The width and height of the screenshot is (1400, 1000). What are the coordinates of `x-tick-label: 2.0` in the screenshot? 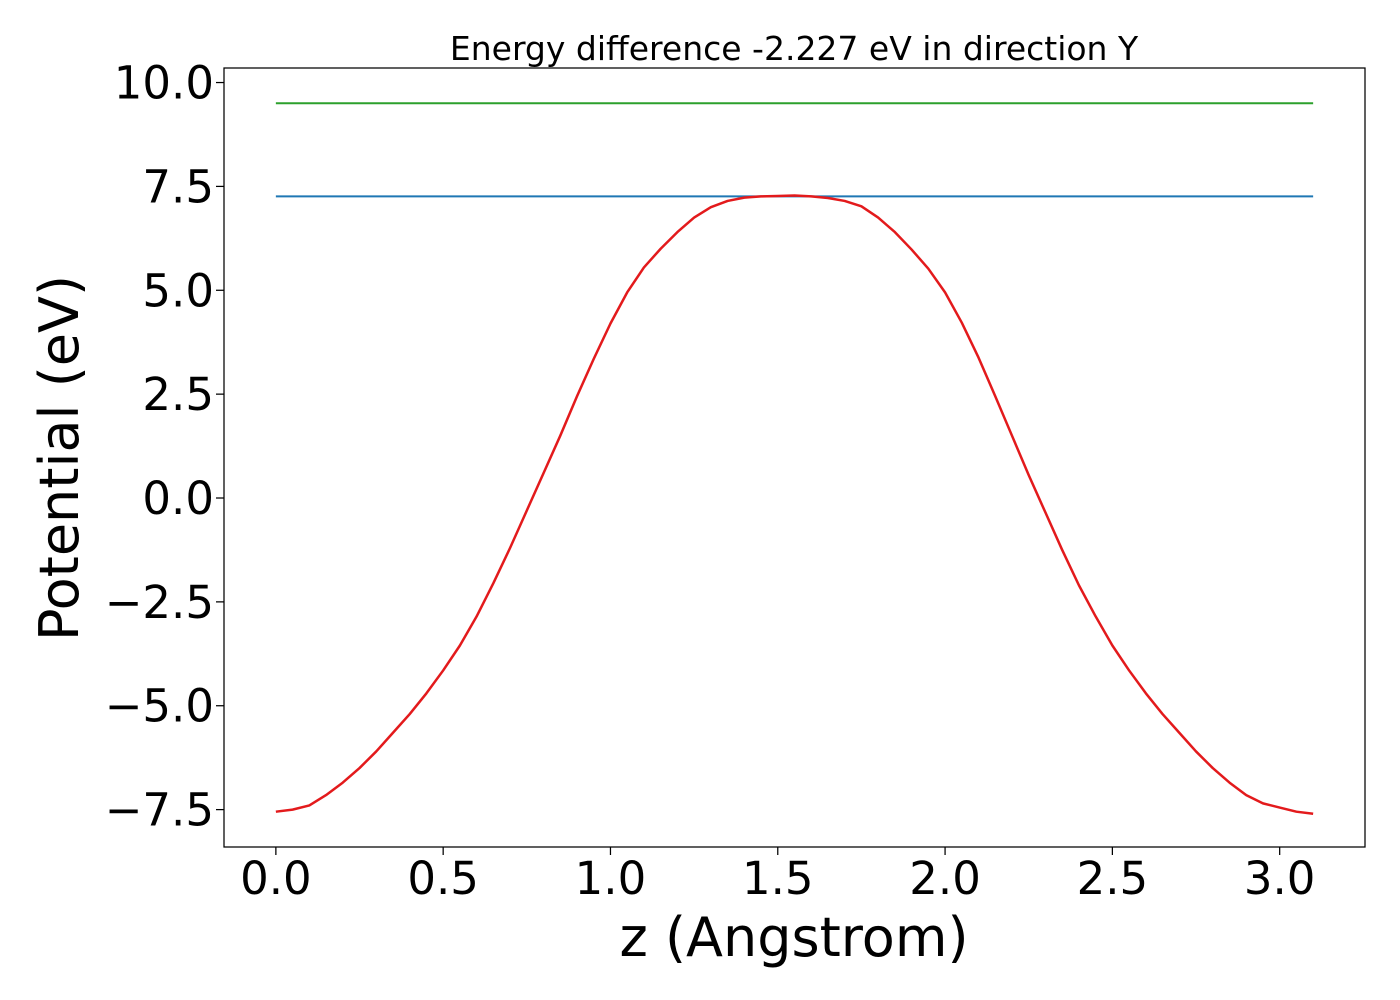 It's located at (945, 878).